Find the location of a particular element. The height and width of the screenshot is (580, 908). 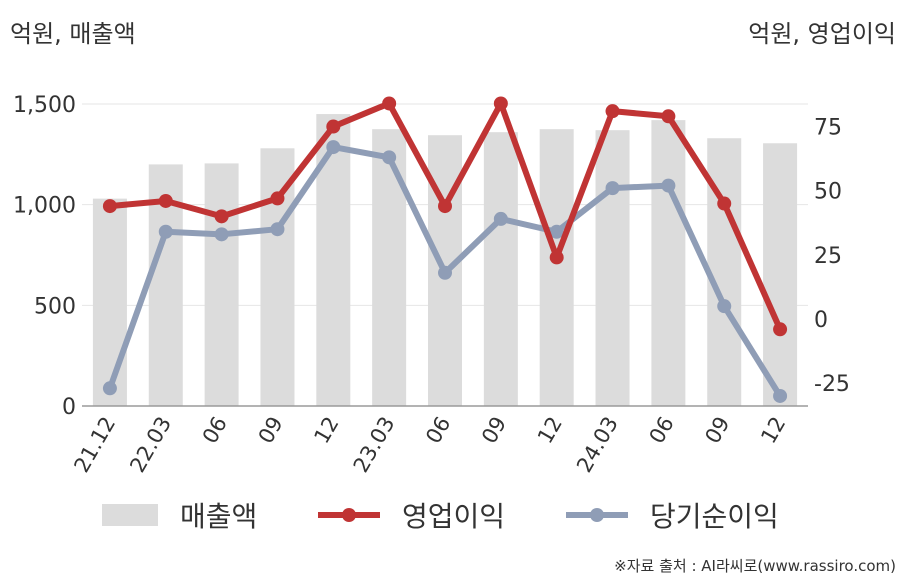

legend-swatch-revenue is located at coordinates (130, 515).